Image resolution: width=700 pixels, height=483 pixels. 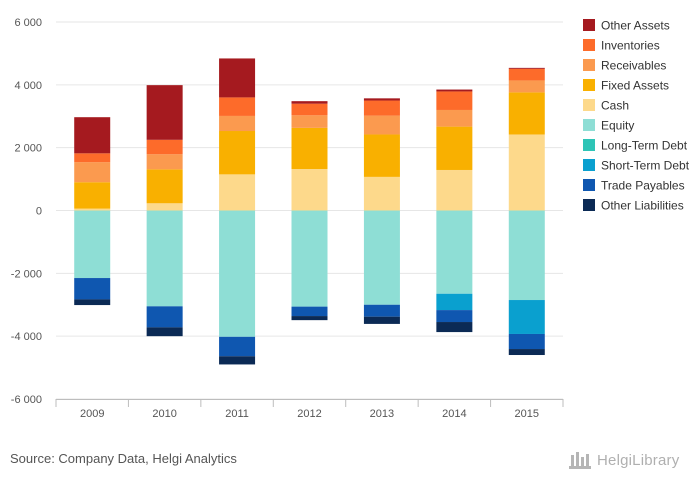 What do you see at coordinates (28, 23) in the screenshot?
I see `y-tick-label: 6 000` at bounding box center [28, 23].